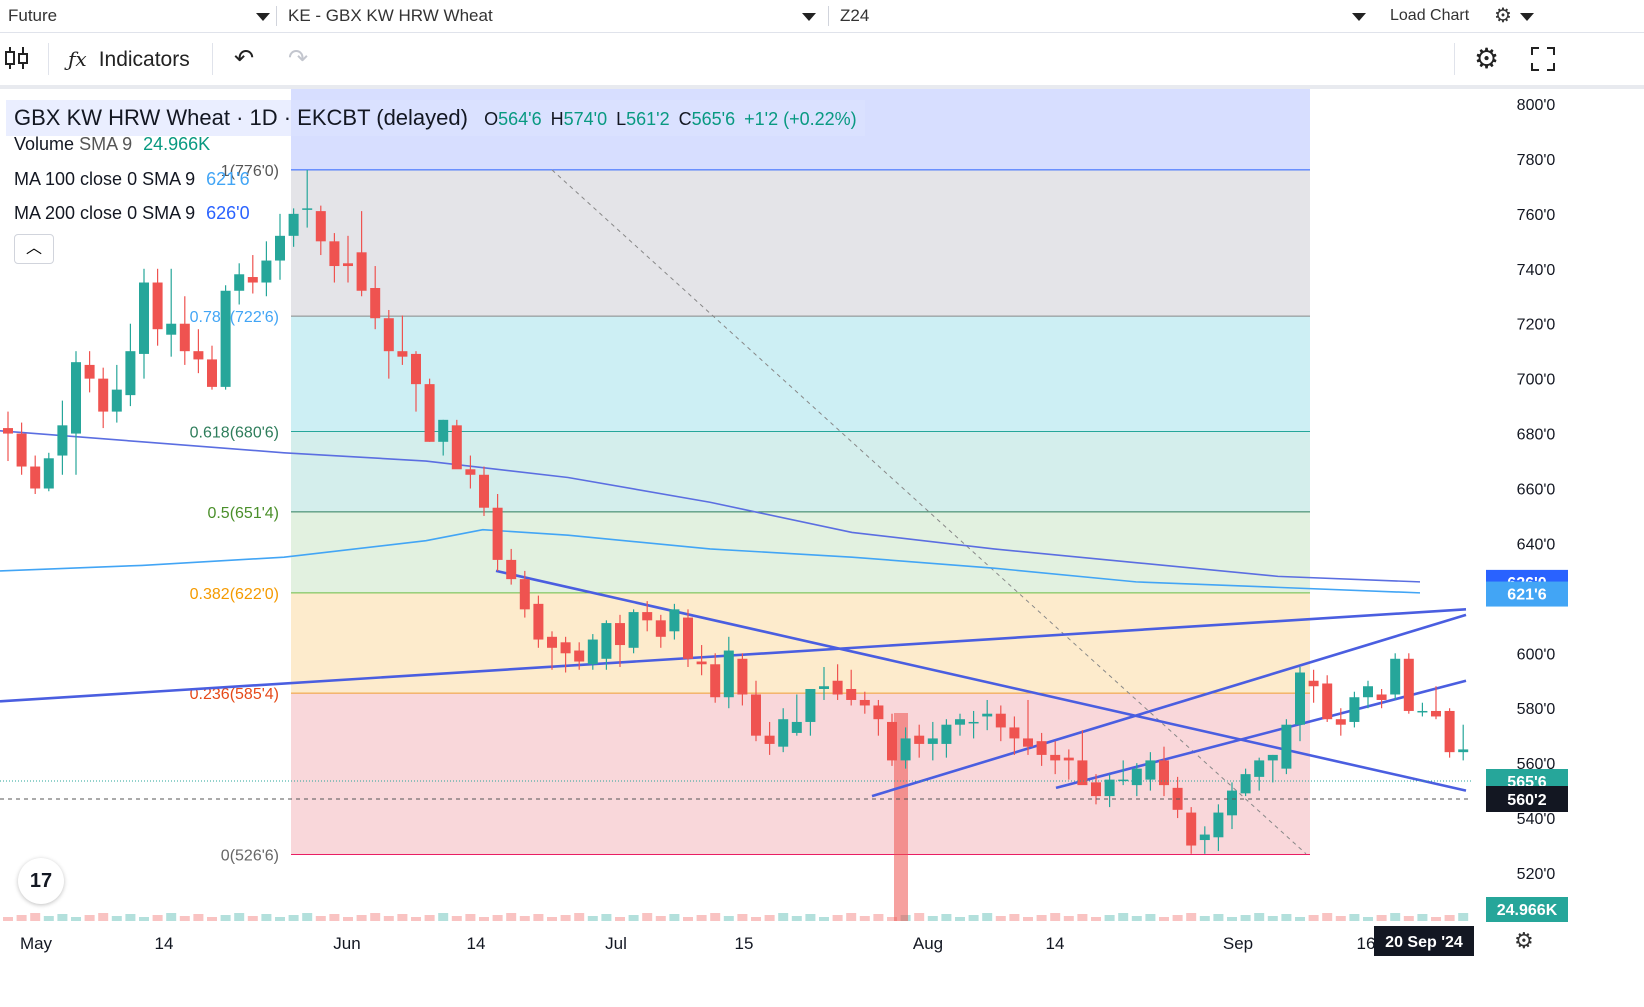 The height and width of the screenshot is (1007, 1644). What do you see at coordinates (144, 59) in the screenshot?
I see `indicators-label: Indicators` at bounding box center [144, 59].